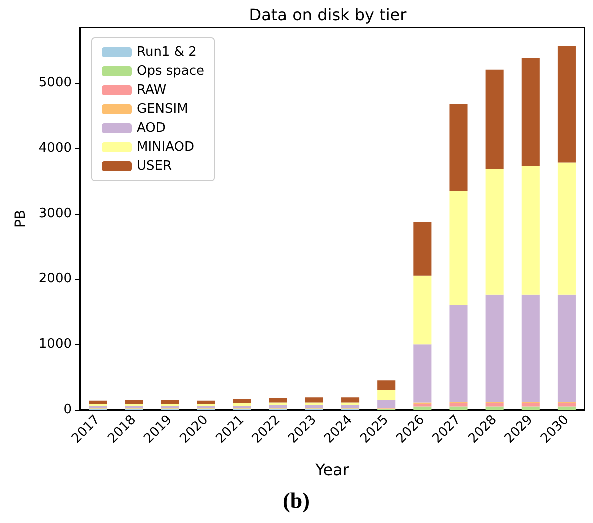 The width and height of the screenshot is (593, 523). I want to click on legend-label: USER, so click(154, 166).